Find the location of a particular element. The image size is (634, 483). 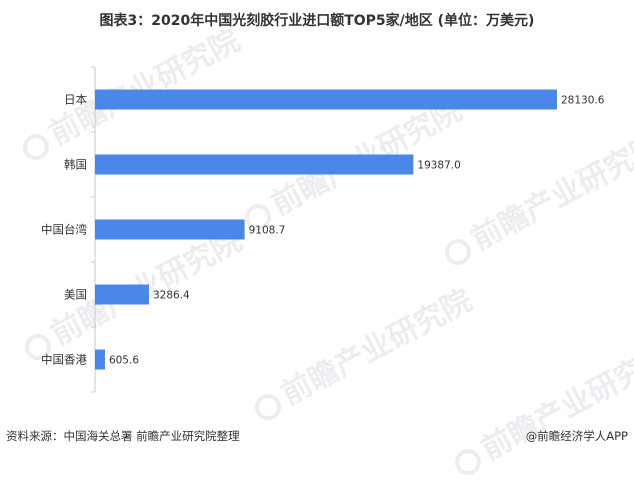

source-note: 资料来源：中国海关总署 前瞻产业研究院整理 is located at coordinates (123, 436).